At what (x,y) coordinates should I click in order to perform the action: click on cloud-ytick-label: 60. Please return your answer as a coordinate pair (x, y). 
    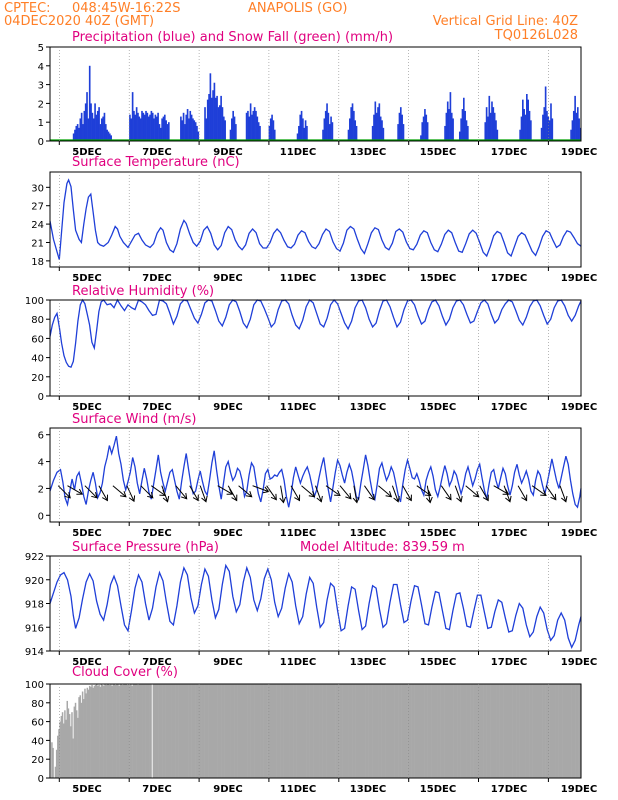
    Looking at the image, I should click on (37, 723).